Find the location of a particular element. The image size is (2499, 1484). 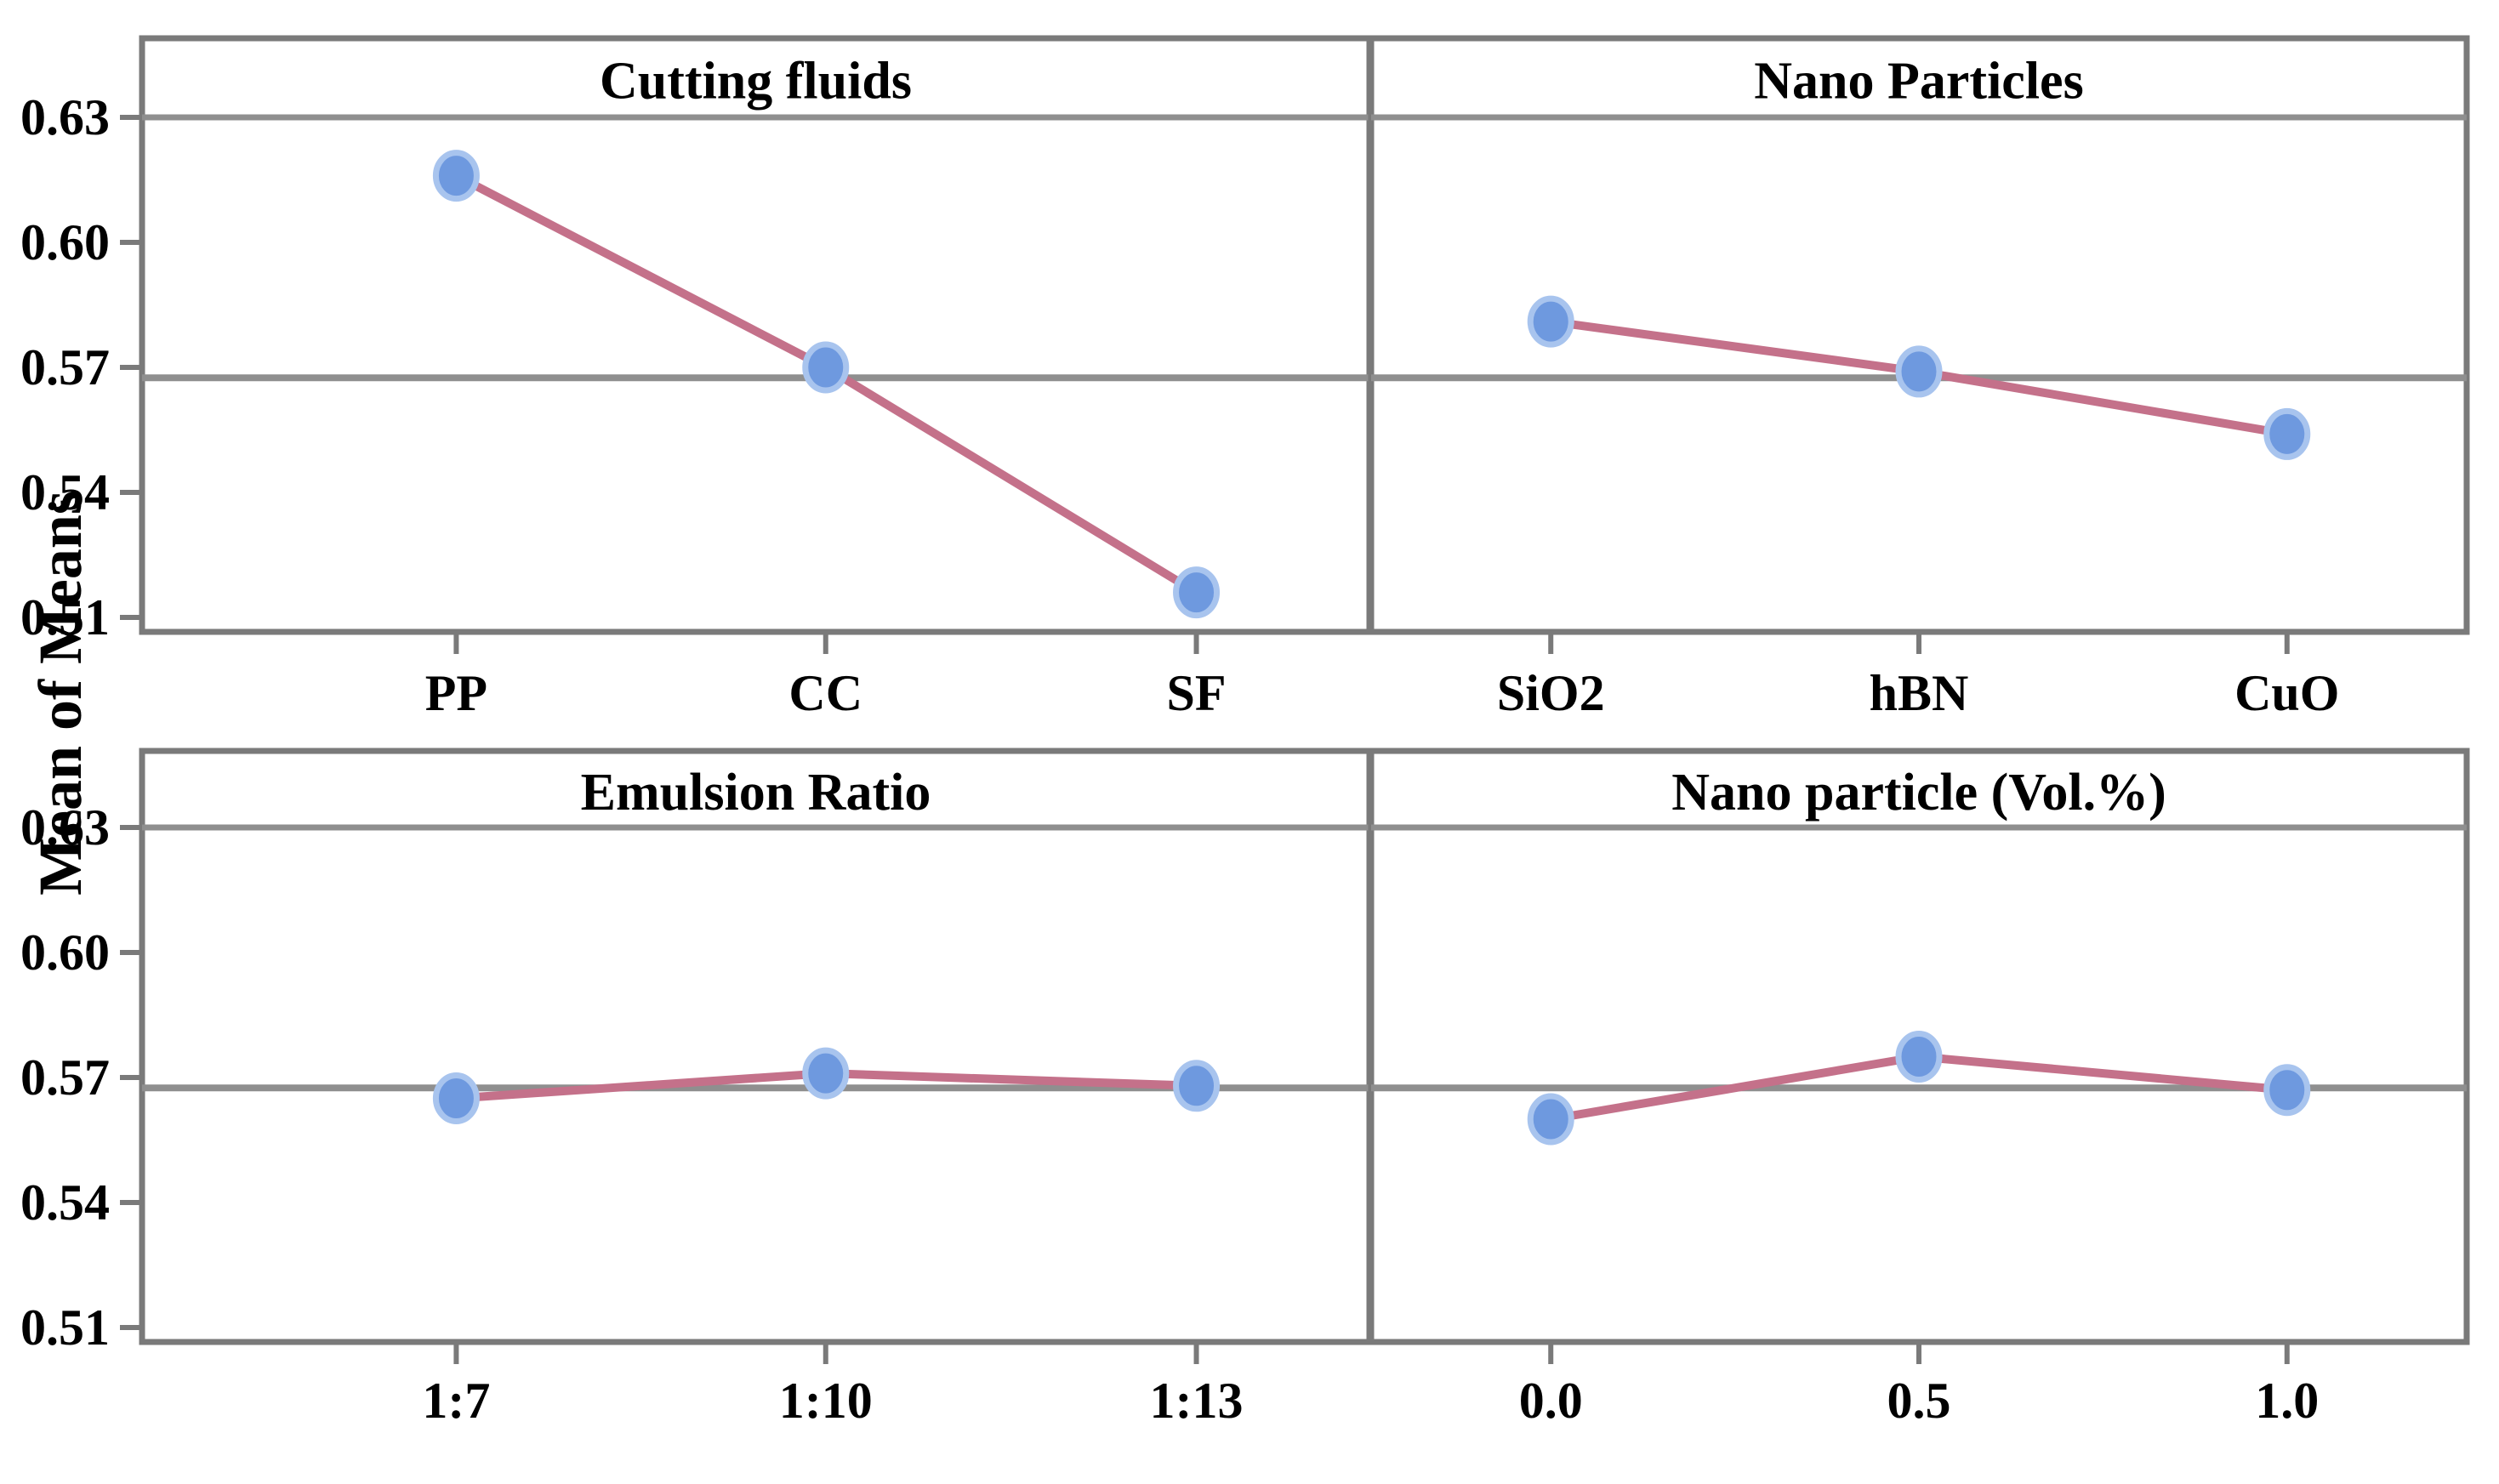

y-axis-title: Mean of Means is located at coordinates (60, 693).